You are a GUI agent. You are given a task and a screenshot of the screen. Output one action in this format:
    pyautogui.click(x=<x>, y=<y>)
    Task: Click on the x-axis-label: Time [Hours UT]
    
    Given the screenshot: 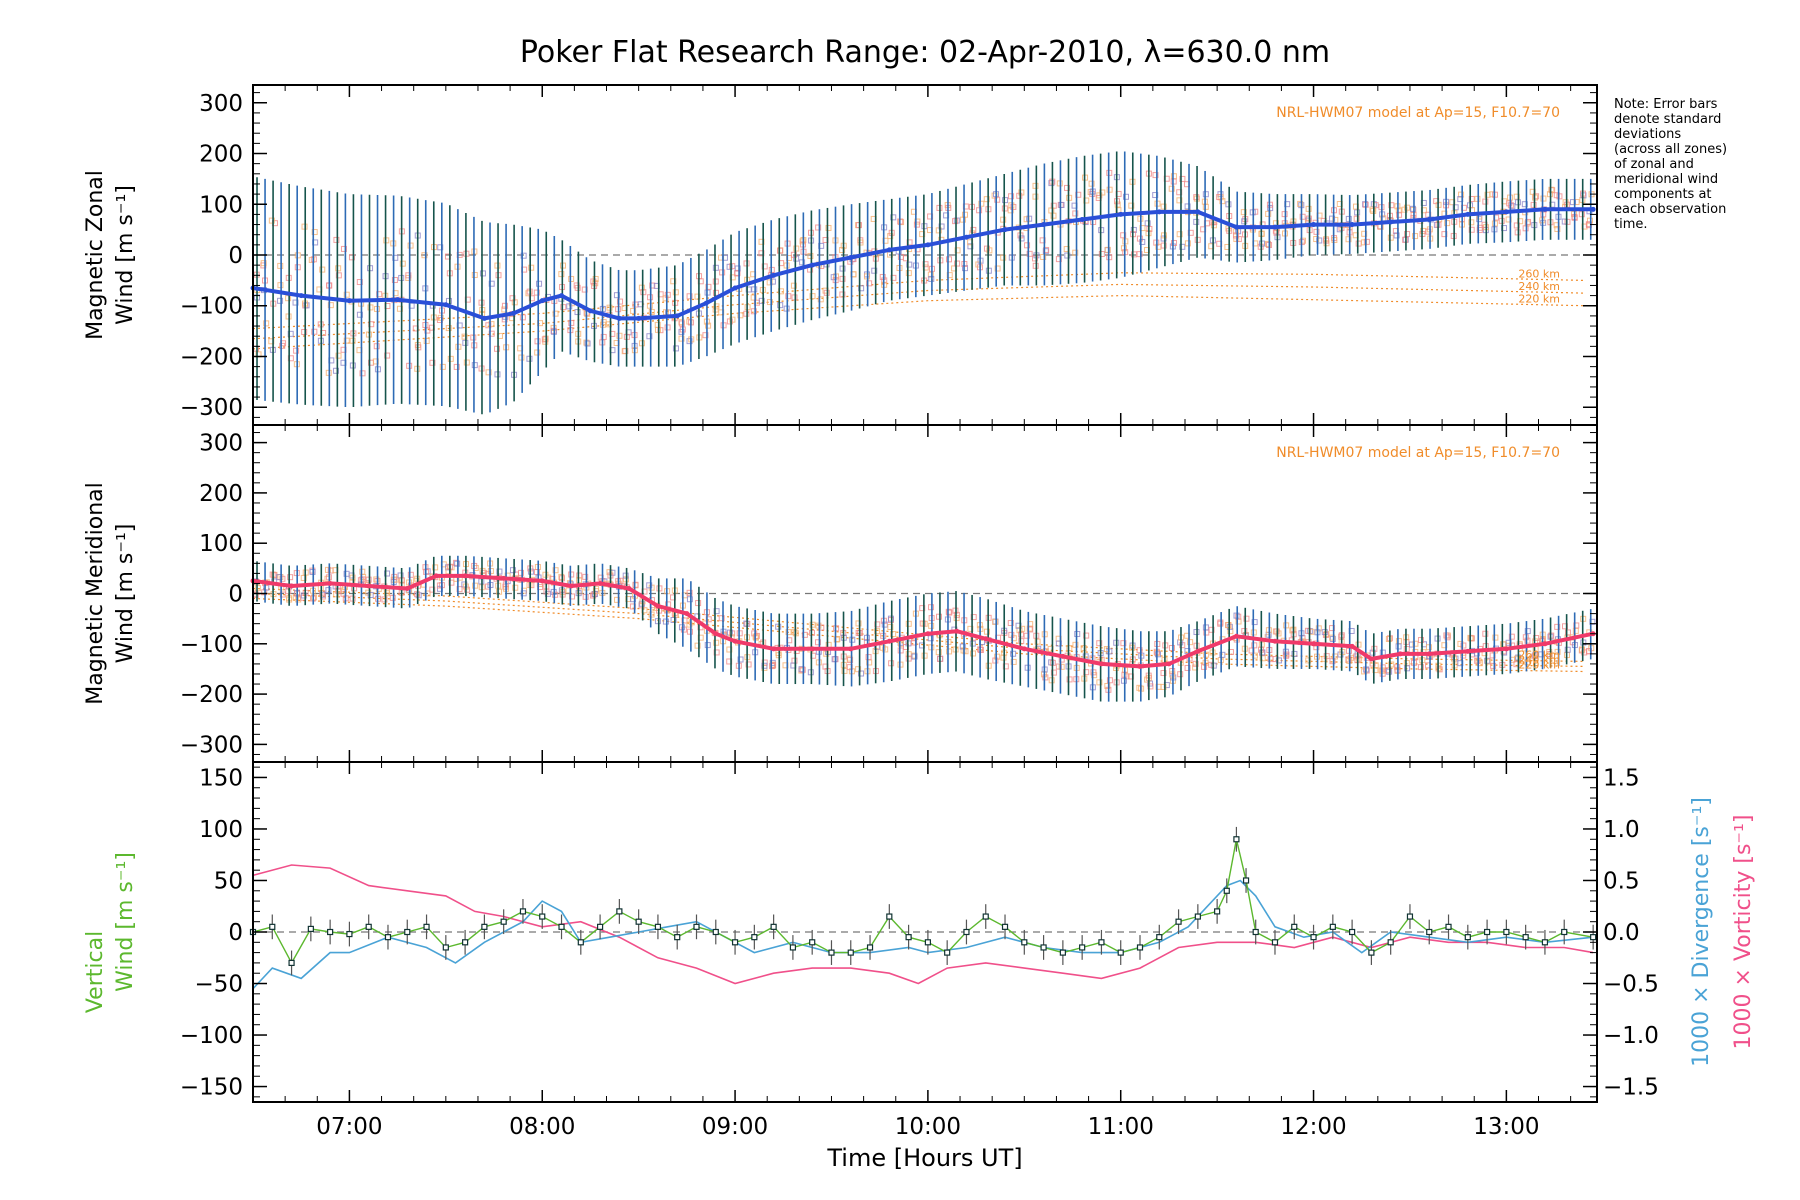 What is the action you would take?
    pyautogui.click(x=924, y=1158)
    